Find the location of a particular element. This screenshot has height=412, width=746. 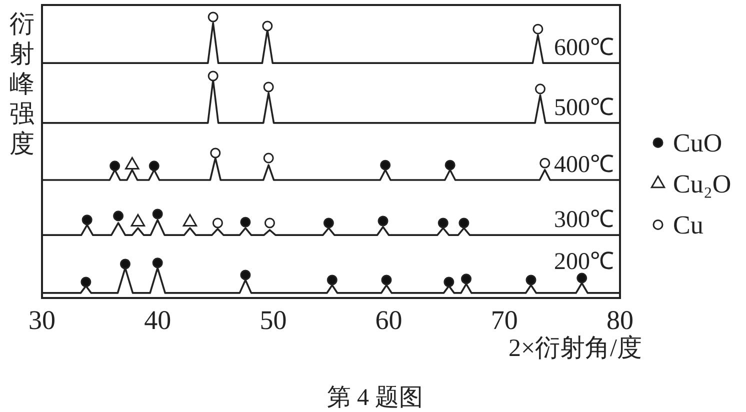

legend-label: Cu is located at coordinates (688, 225).